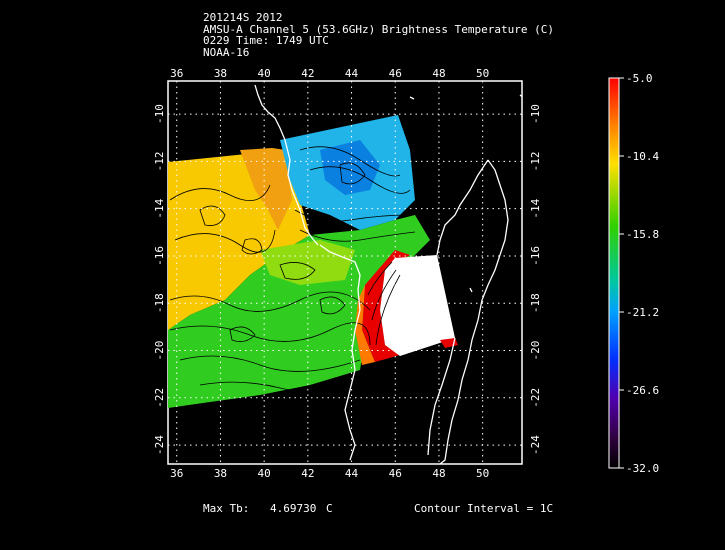  What do you see at coordinates (535, 161) in the screenshot?
I see `lat-tick-right: -12` at bounding box center [535, 161].